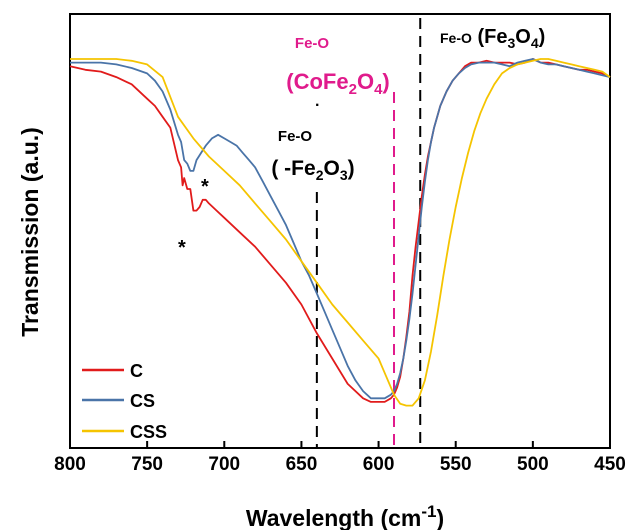 The width and height of the screenshot is (631, 530). I want to click on x-axis-title-main: Wavelength (cm, so click(334, 517).